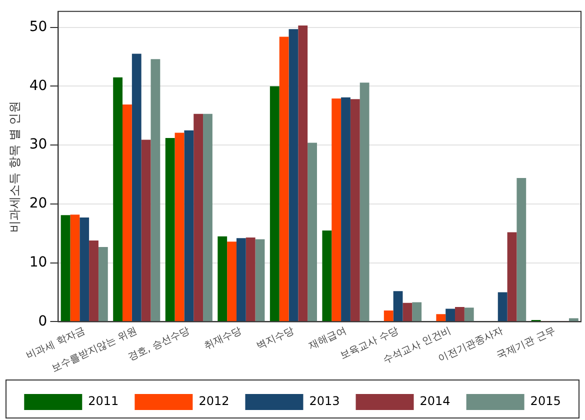 The width and height of the screenshot is (585, 420). What do you see at coordinates (324, 401) in the screenshot?
I see `legend-label: 2013` at bounding box center [324, 401].